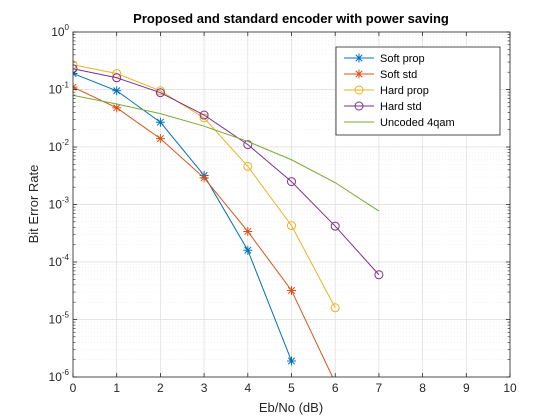  I want to click on legend-item-hard-std: Hard std, so click(383, 107).